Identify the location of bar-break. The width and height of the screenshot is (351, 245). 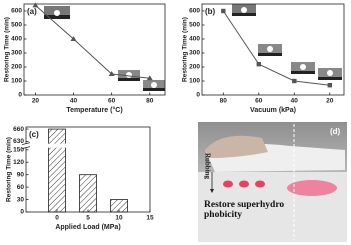
(57, 145).